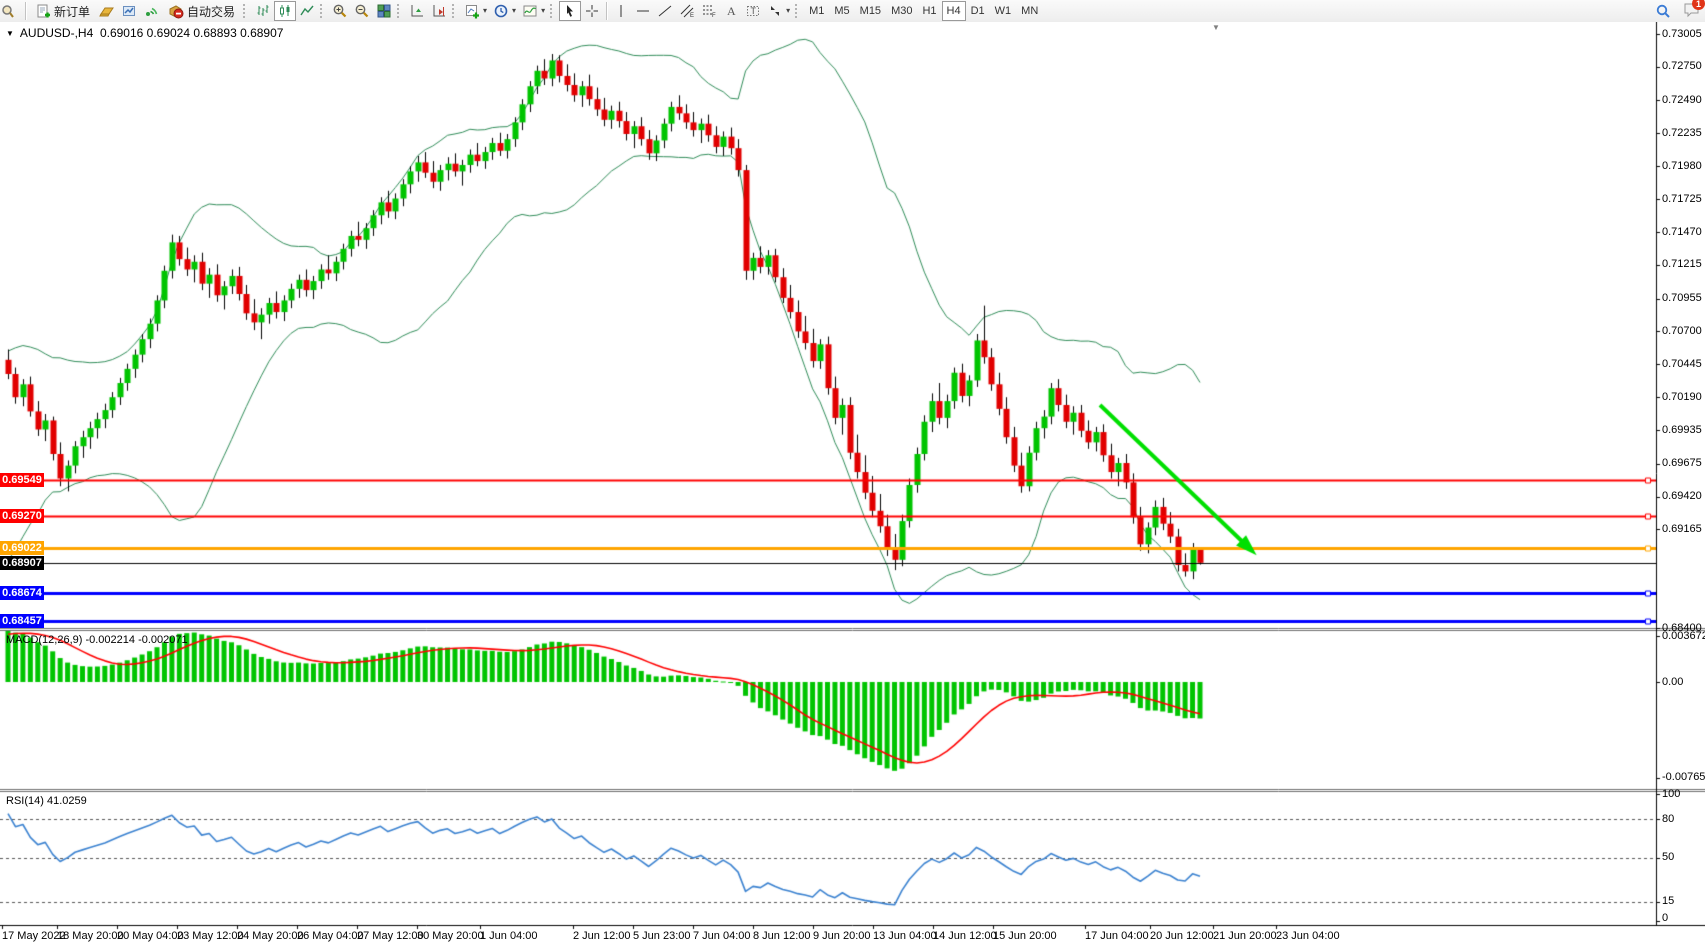  I want to click on horizontal-line-tool, so click(643, 11).